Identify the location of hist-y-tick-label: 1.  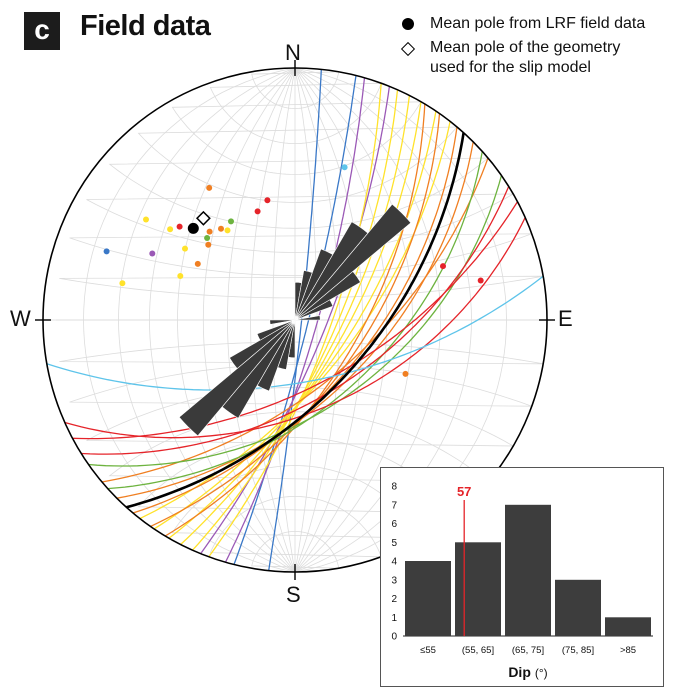
(394, 618).